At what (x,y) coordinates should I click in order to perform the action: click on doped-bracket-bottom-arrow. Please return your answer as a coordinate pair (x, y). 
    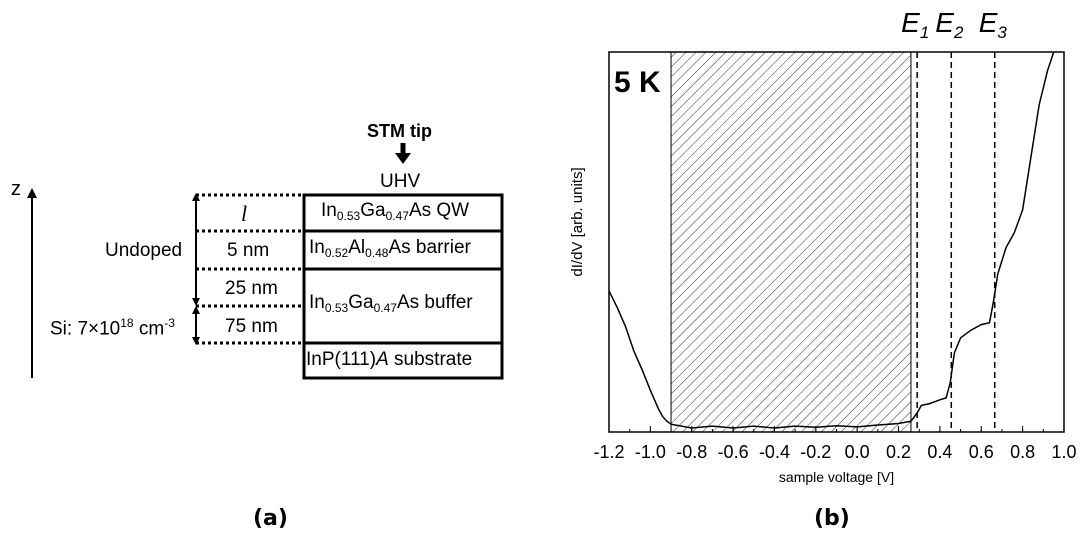
    Looking at the image, I should click on (196, 341).